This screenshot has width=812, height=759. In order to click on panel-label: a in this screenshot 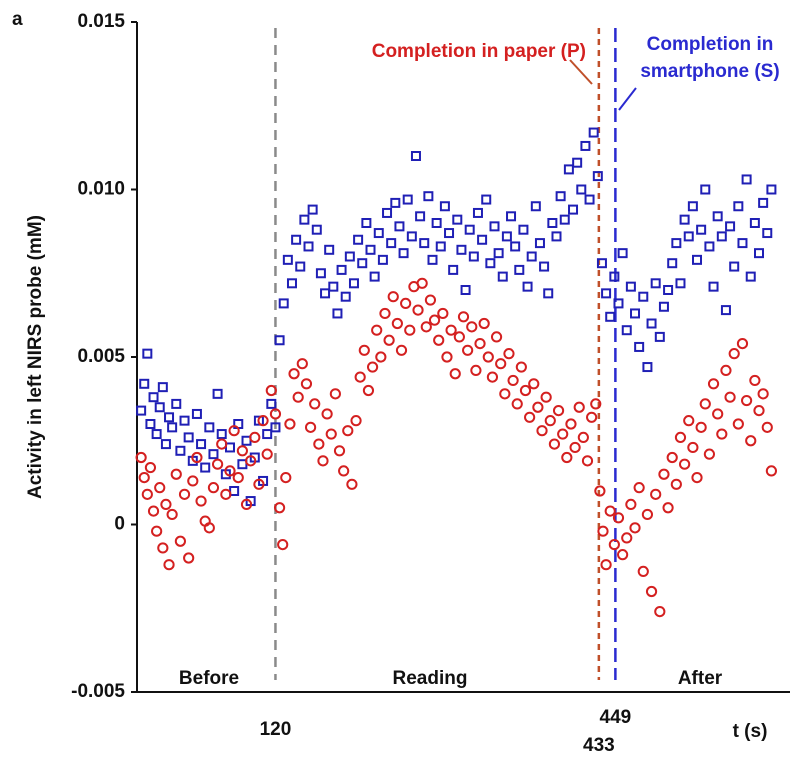, I will do `click(17, 19)`.